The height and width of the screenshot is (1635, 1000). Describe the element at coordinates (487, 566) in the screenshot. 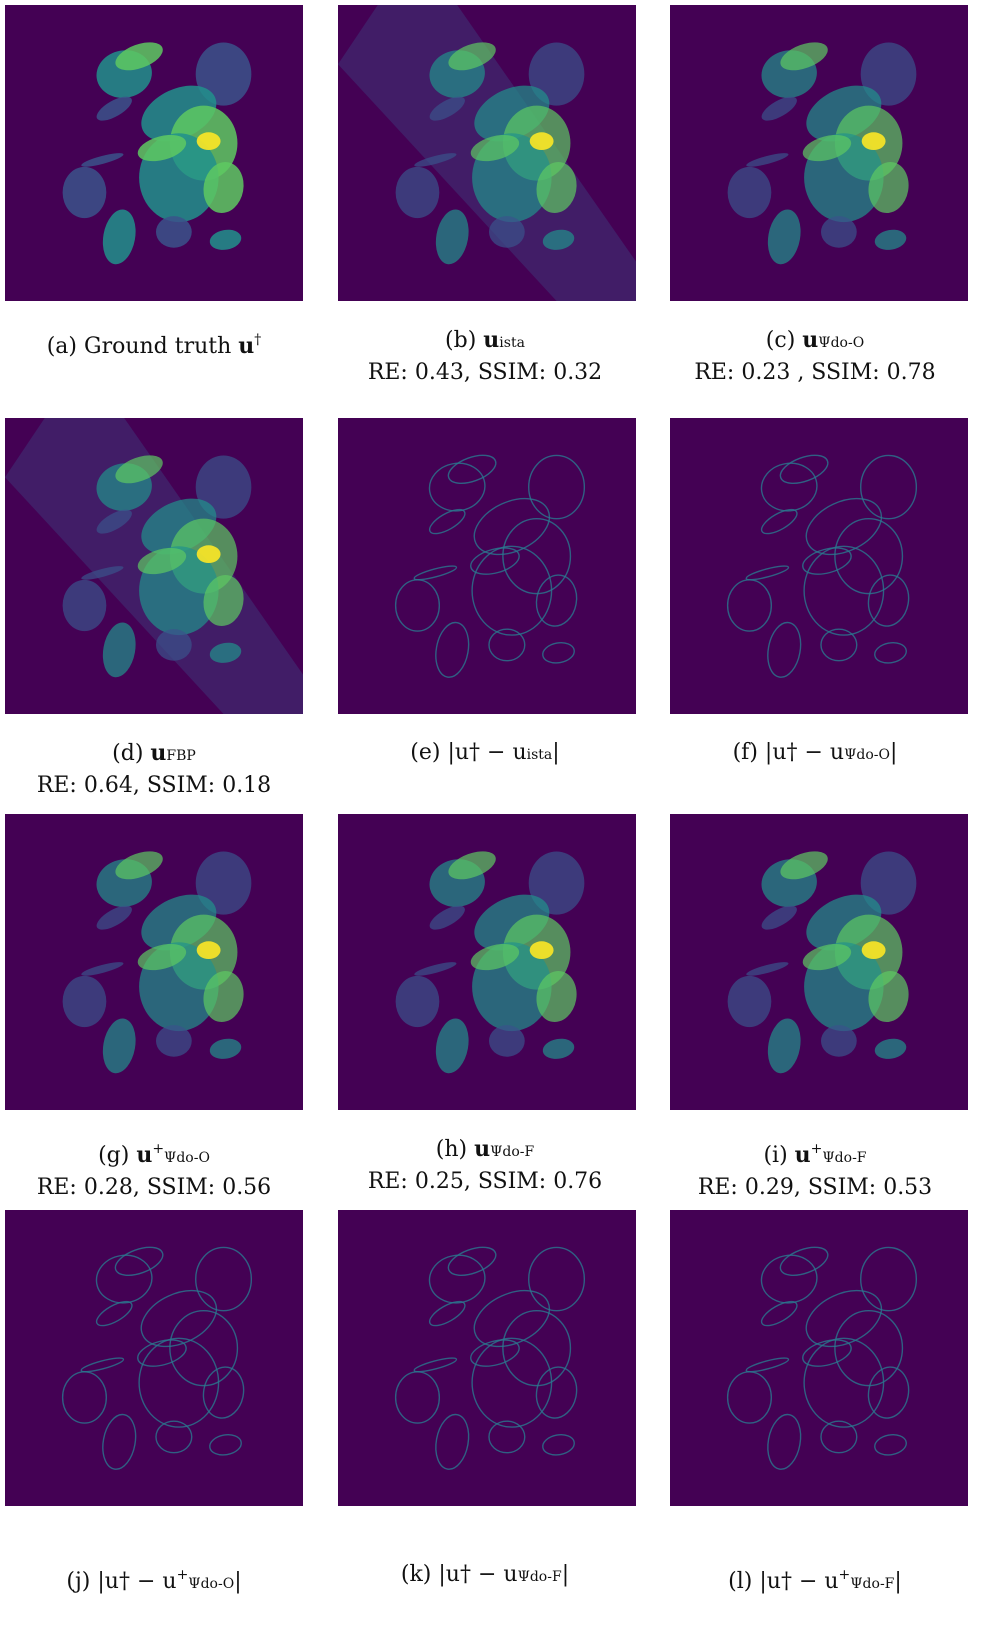

I see `image-e` at that location.